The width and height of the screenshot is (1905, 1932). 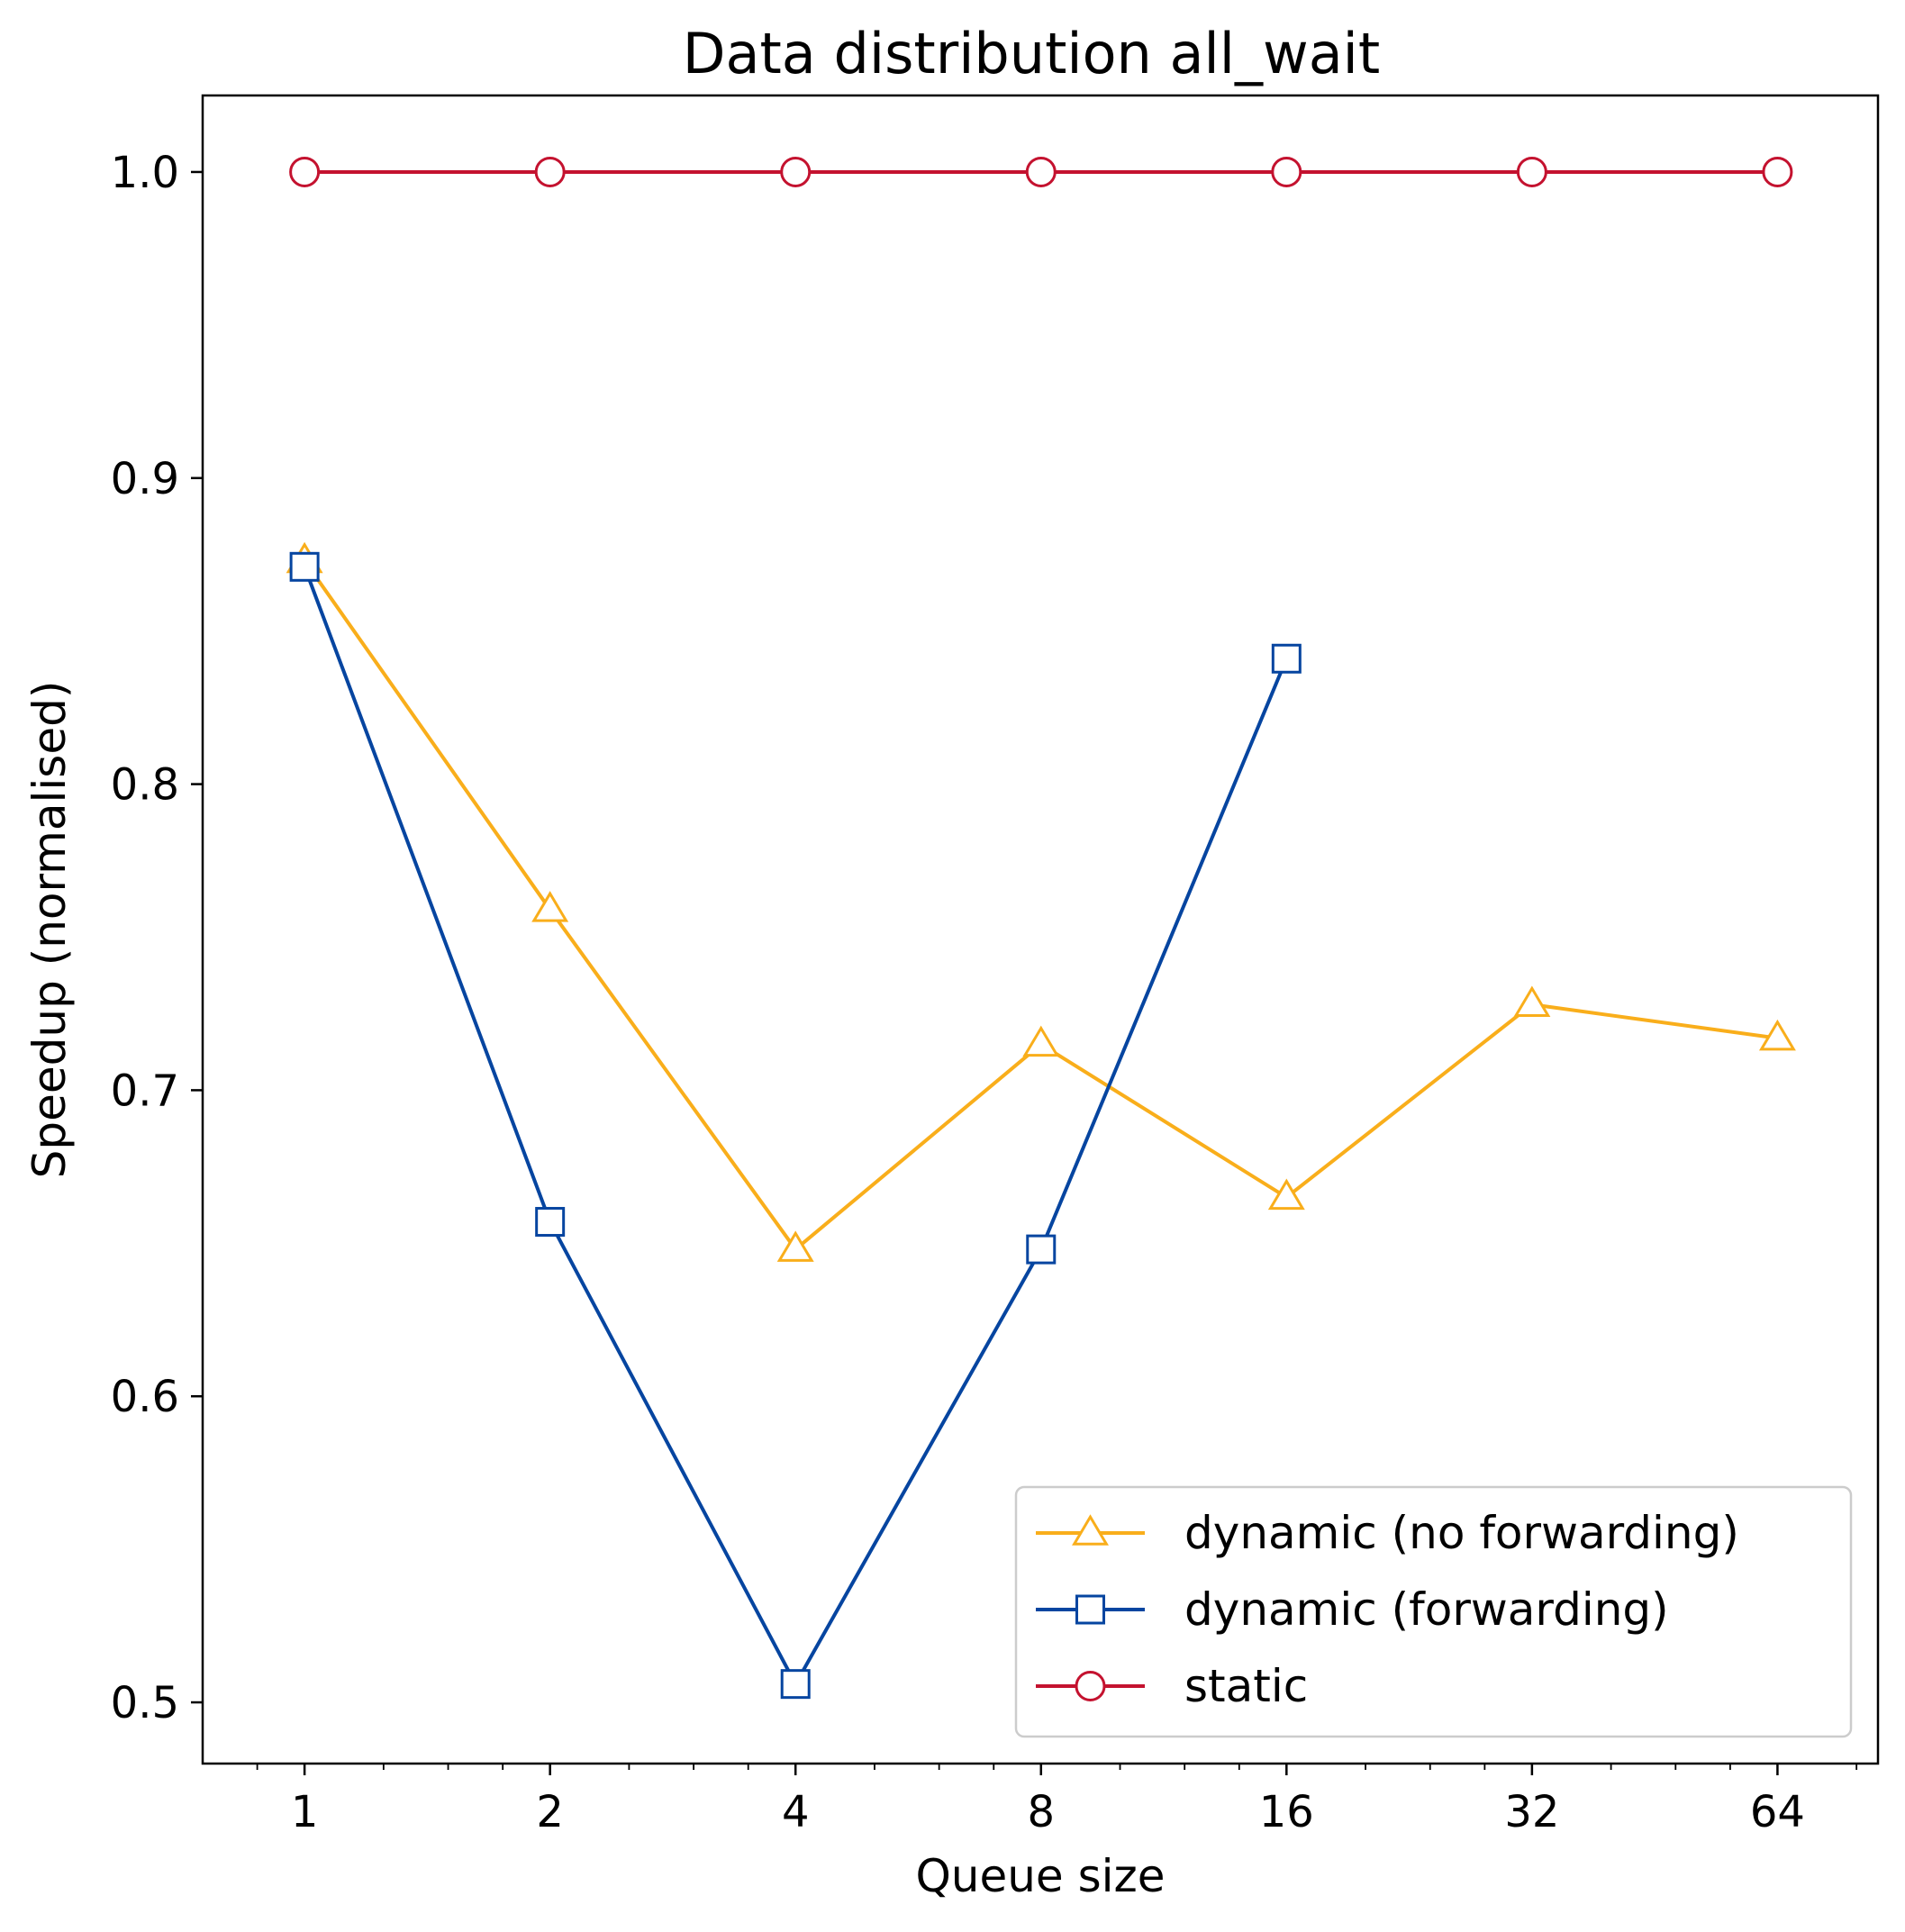 I want to click on y-tick-label: 1.0, so click(x=145, y=173).